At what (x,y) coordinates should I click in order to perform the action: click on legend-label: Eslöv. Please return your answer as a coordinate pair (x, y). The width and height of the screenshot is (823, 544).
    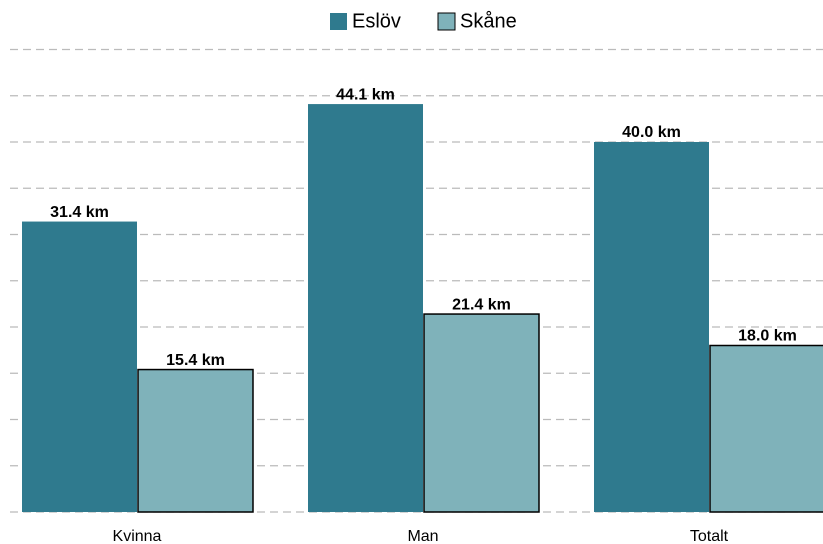
    Looking at the image, I should click on (376, 21).